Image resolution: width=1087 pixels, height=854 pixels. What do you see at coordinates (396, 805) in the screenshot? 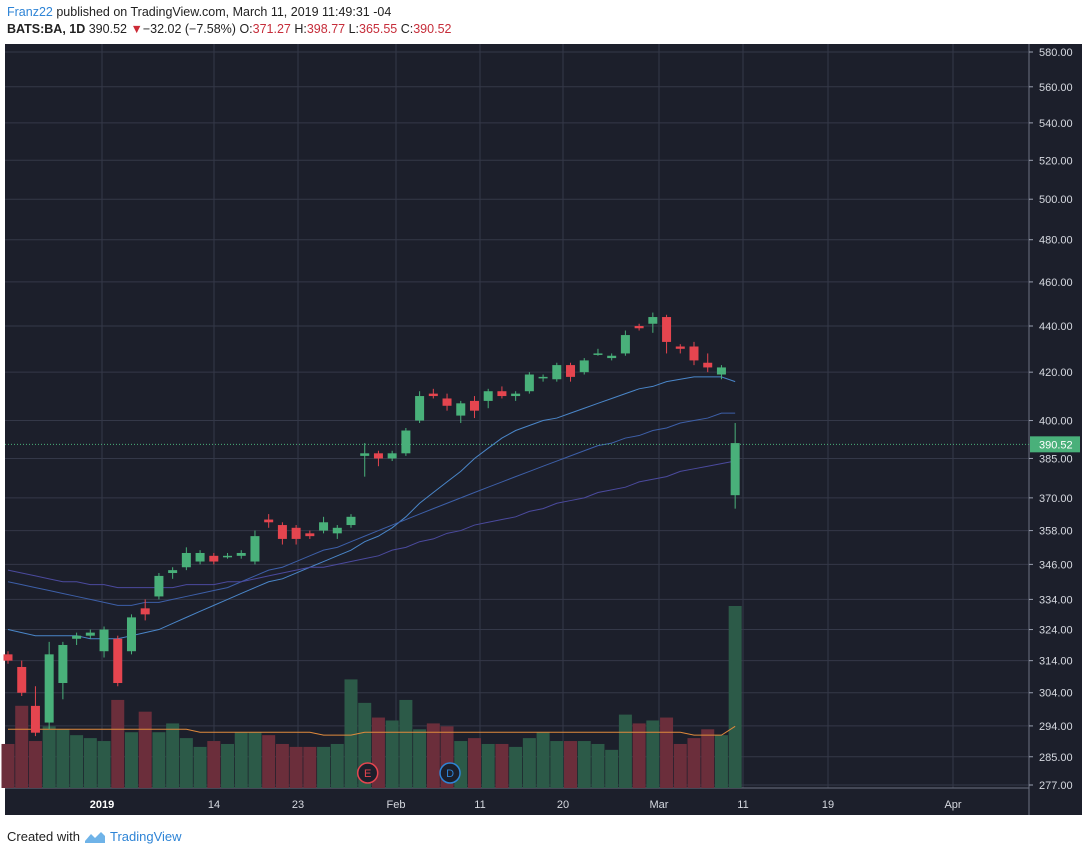
I see `x-tick-label: Feb` at bounding box center [396, 805].